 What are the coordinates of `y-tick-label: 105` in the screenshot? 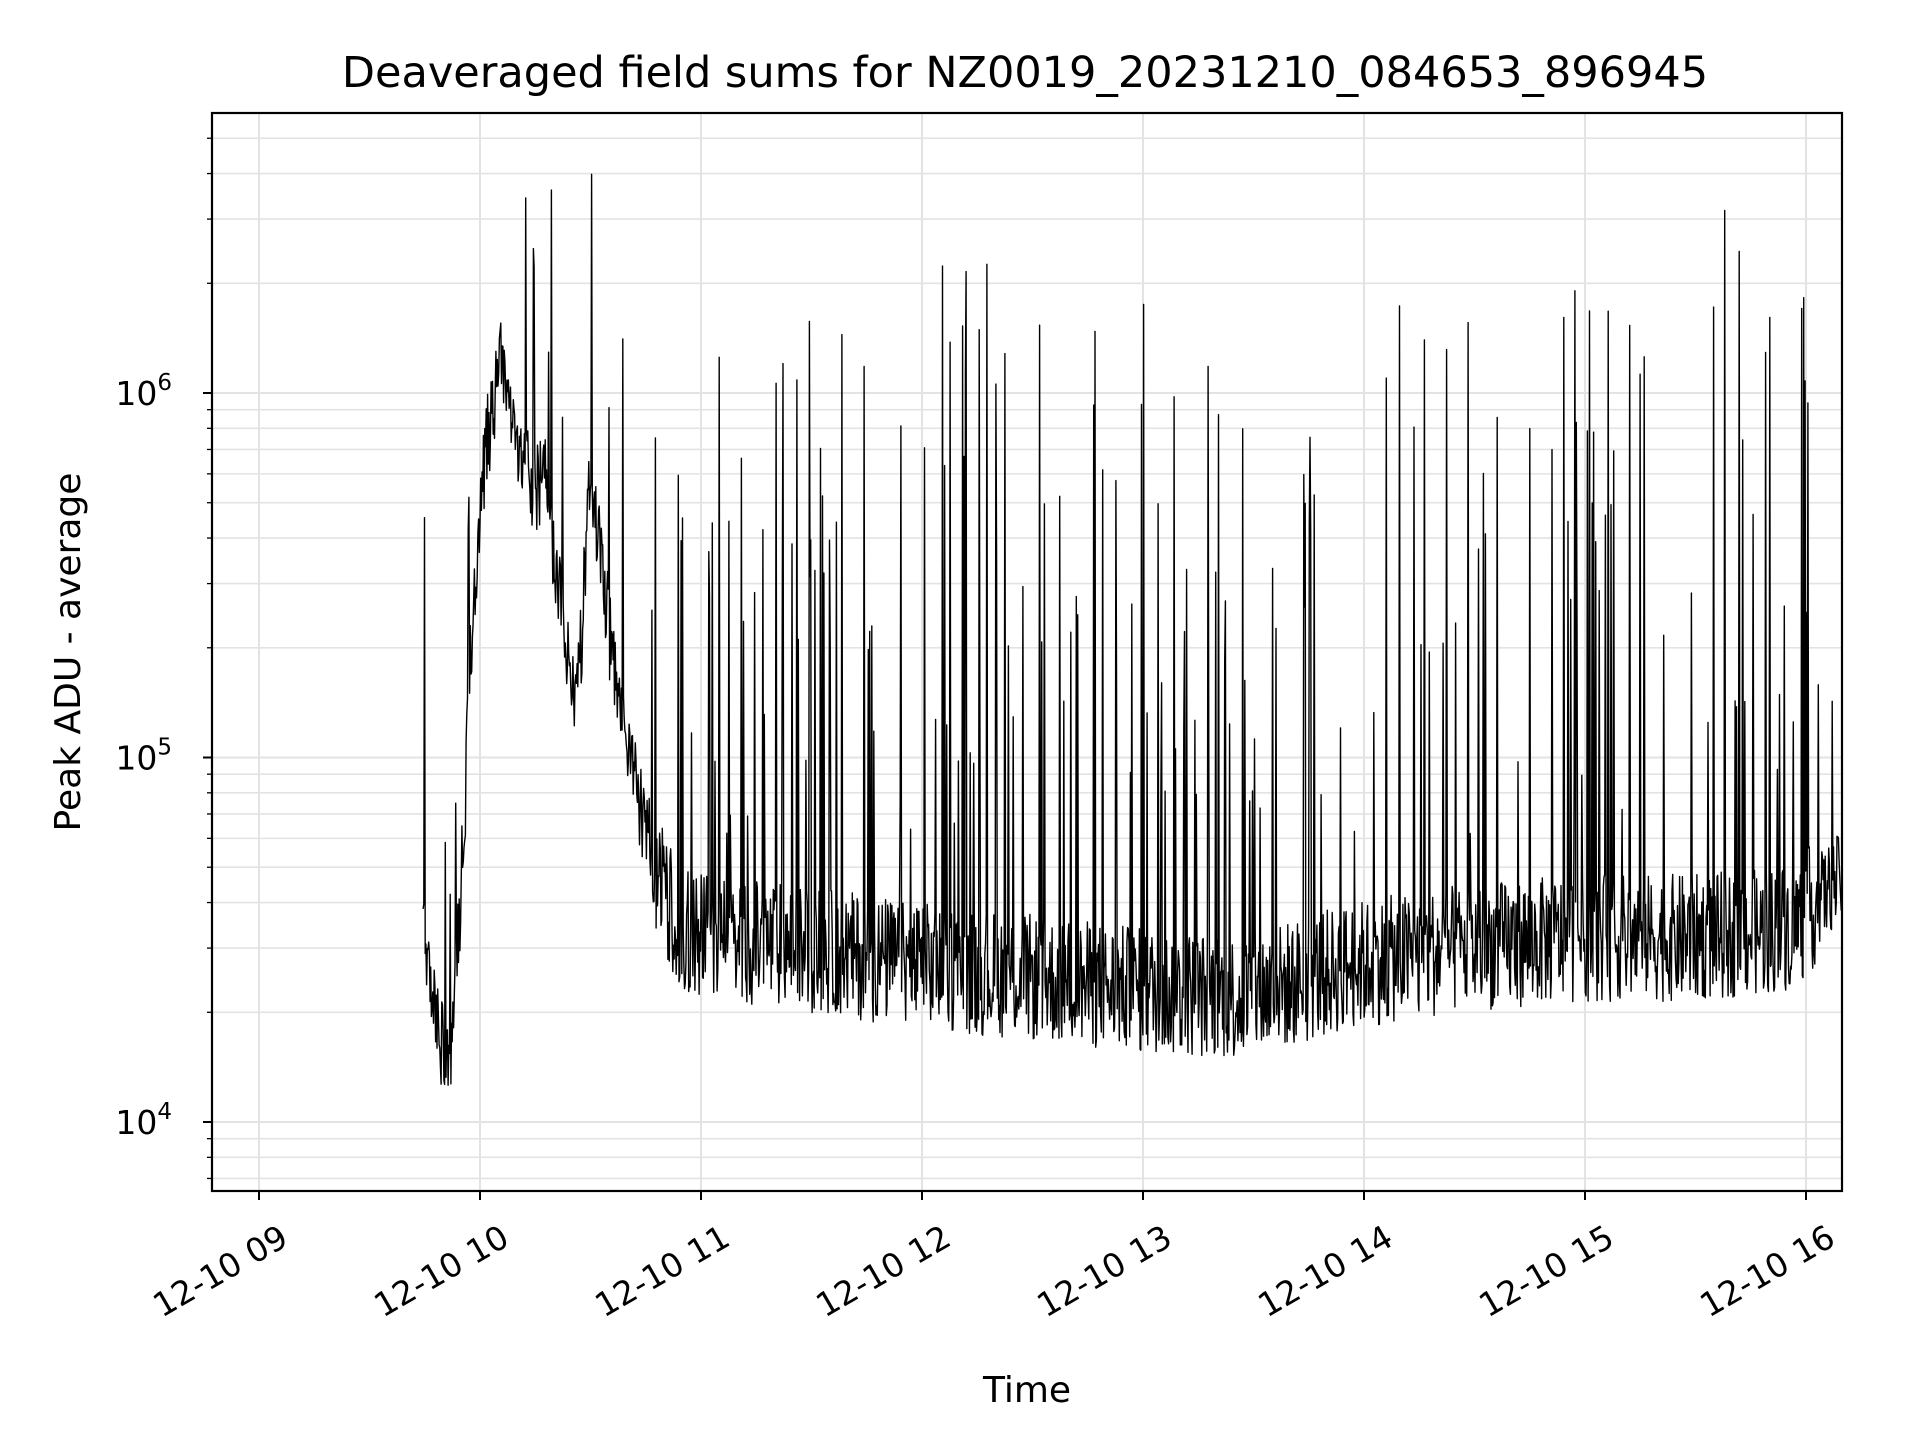 It's located at (143, 756).